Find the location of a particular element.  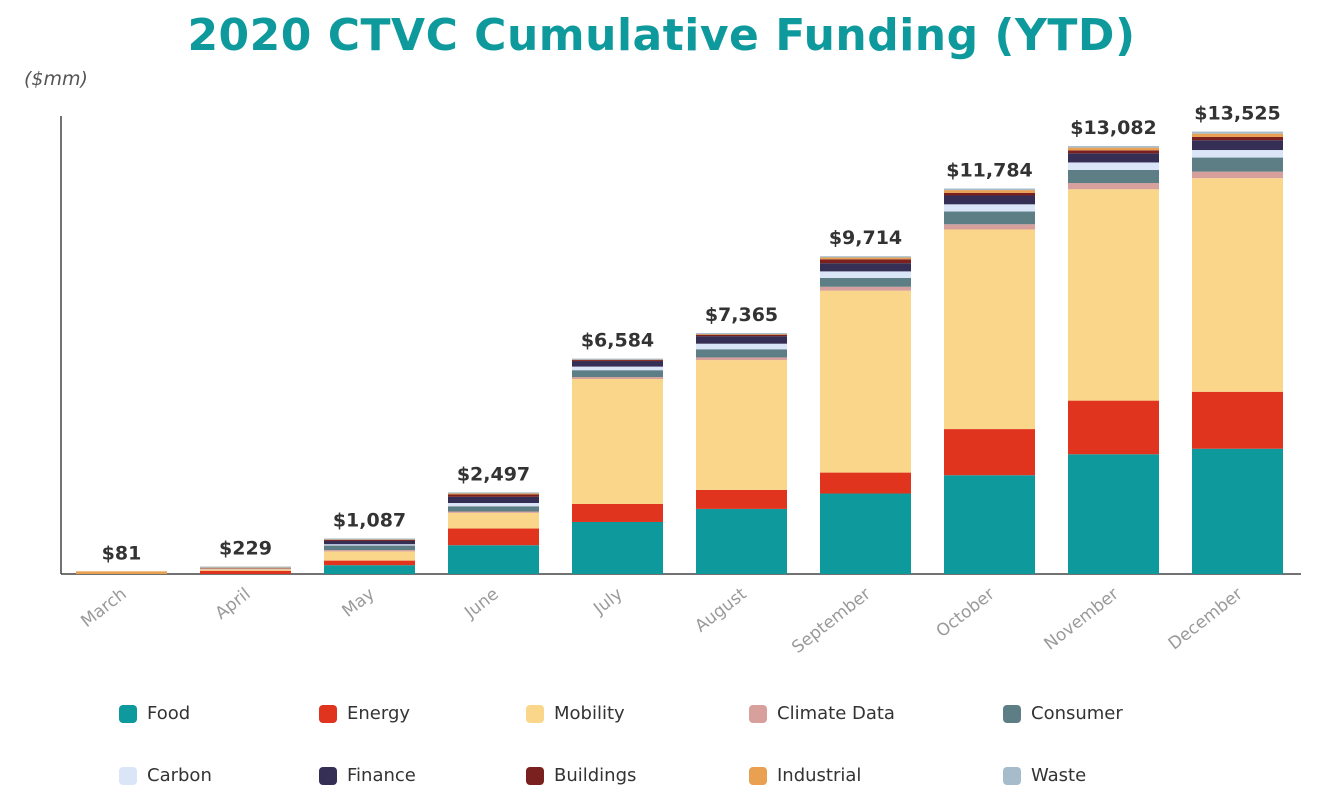

legend-item-waste: Waste is located at coordinates (1044, 775).